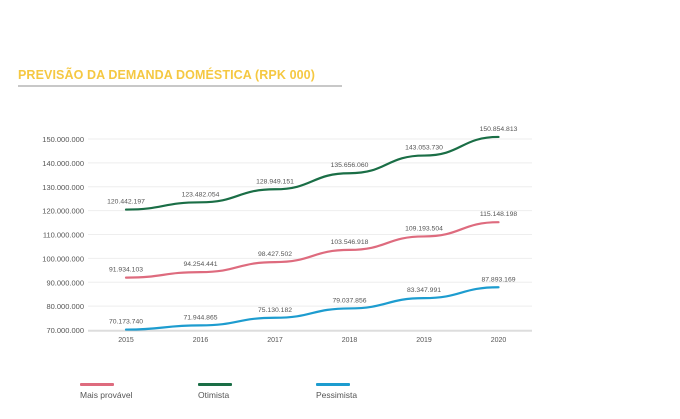 This screenshot has width=680, height=419. Describe the element at coordinates (140, 392) in the screenshot. I see `legend-item-mais-provavel: Mais provável` at that location.